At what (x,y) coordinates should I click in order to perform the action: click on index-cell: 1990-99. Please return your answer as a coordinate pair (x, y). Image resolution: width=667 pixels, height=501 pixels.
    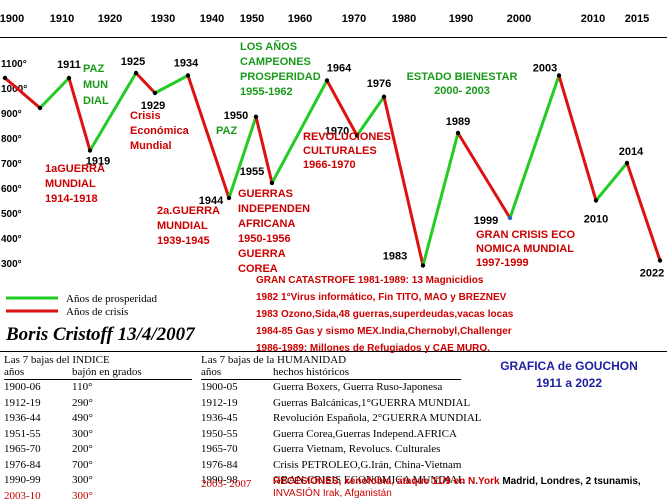
    Looking at the image, I should click on (22, 480).